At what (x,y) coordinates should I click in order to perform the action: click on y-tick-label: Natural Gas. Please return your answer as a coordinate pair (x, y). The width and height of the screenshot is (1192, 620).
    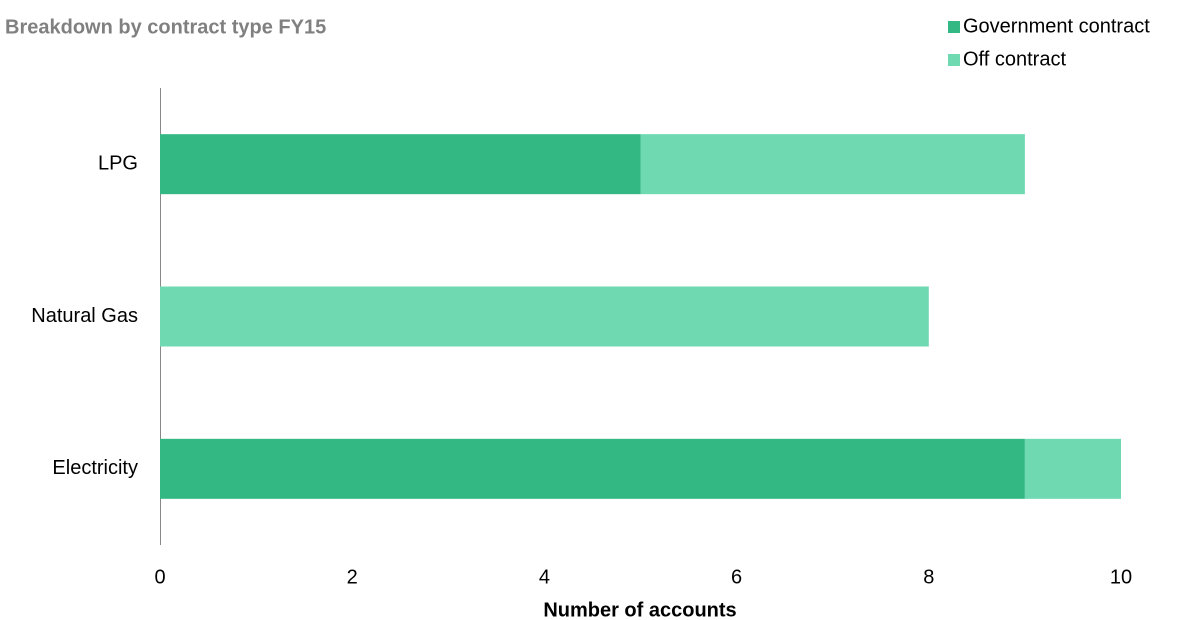
    Looking at the image, I should click on (84, 316).